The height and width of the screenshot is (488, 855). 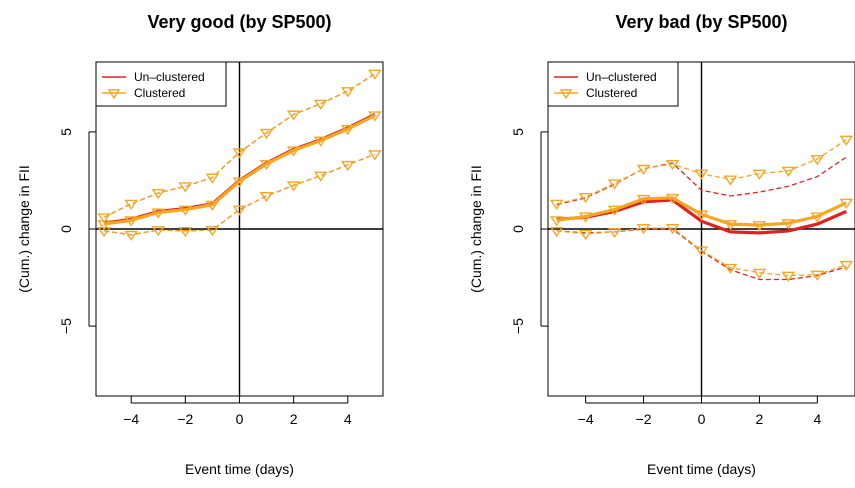 What do you see at coordinates (348, 419) in the screenshot?
I see `x-tick-label: 4` at bounding box center [348, 419].